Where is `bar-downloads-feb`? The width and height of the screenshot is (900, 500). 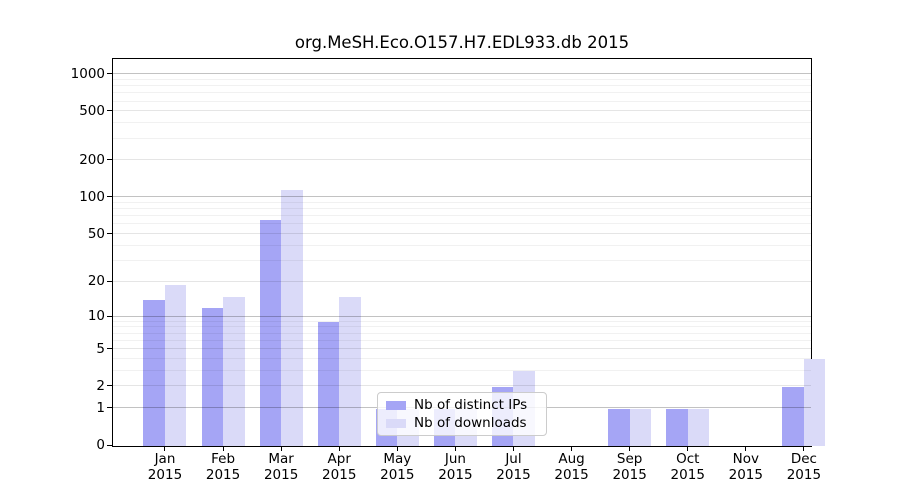 bar-downloads-feb is located at coordinates (234, 371).